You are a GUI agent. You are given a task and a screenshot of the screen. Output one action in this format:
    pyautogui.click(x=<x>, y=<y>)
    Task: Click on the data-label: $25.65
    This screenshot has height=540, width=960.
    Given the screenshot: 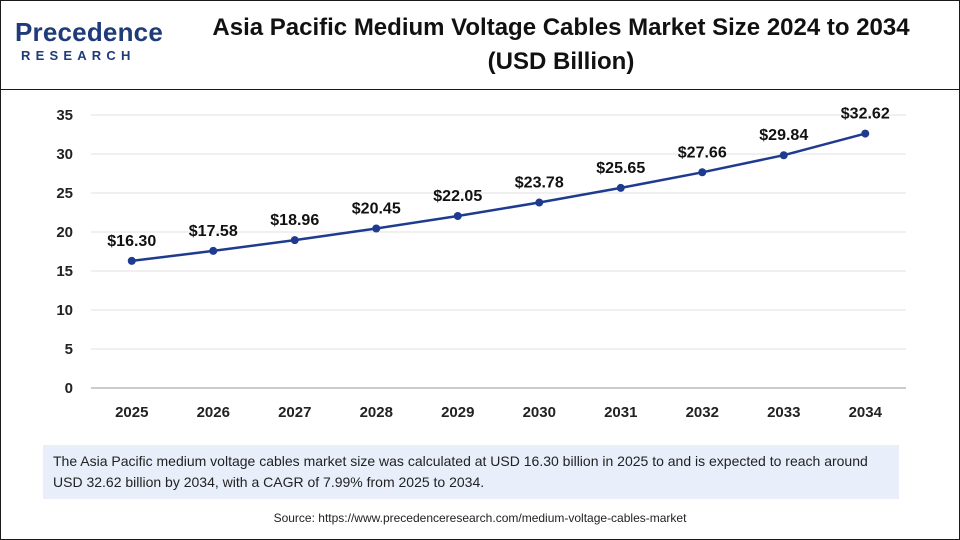 What is the action you would take?
    pyautogui.click(x=620, y=168)
    